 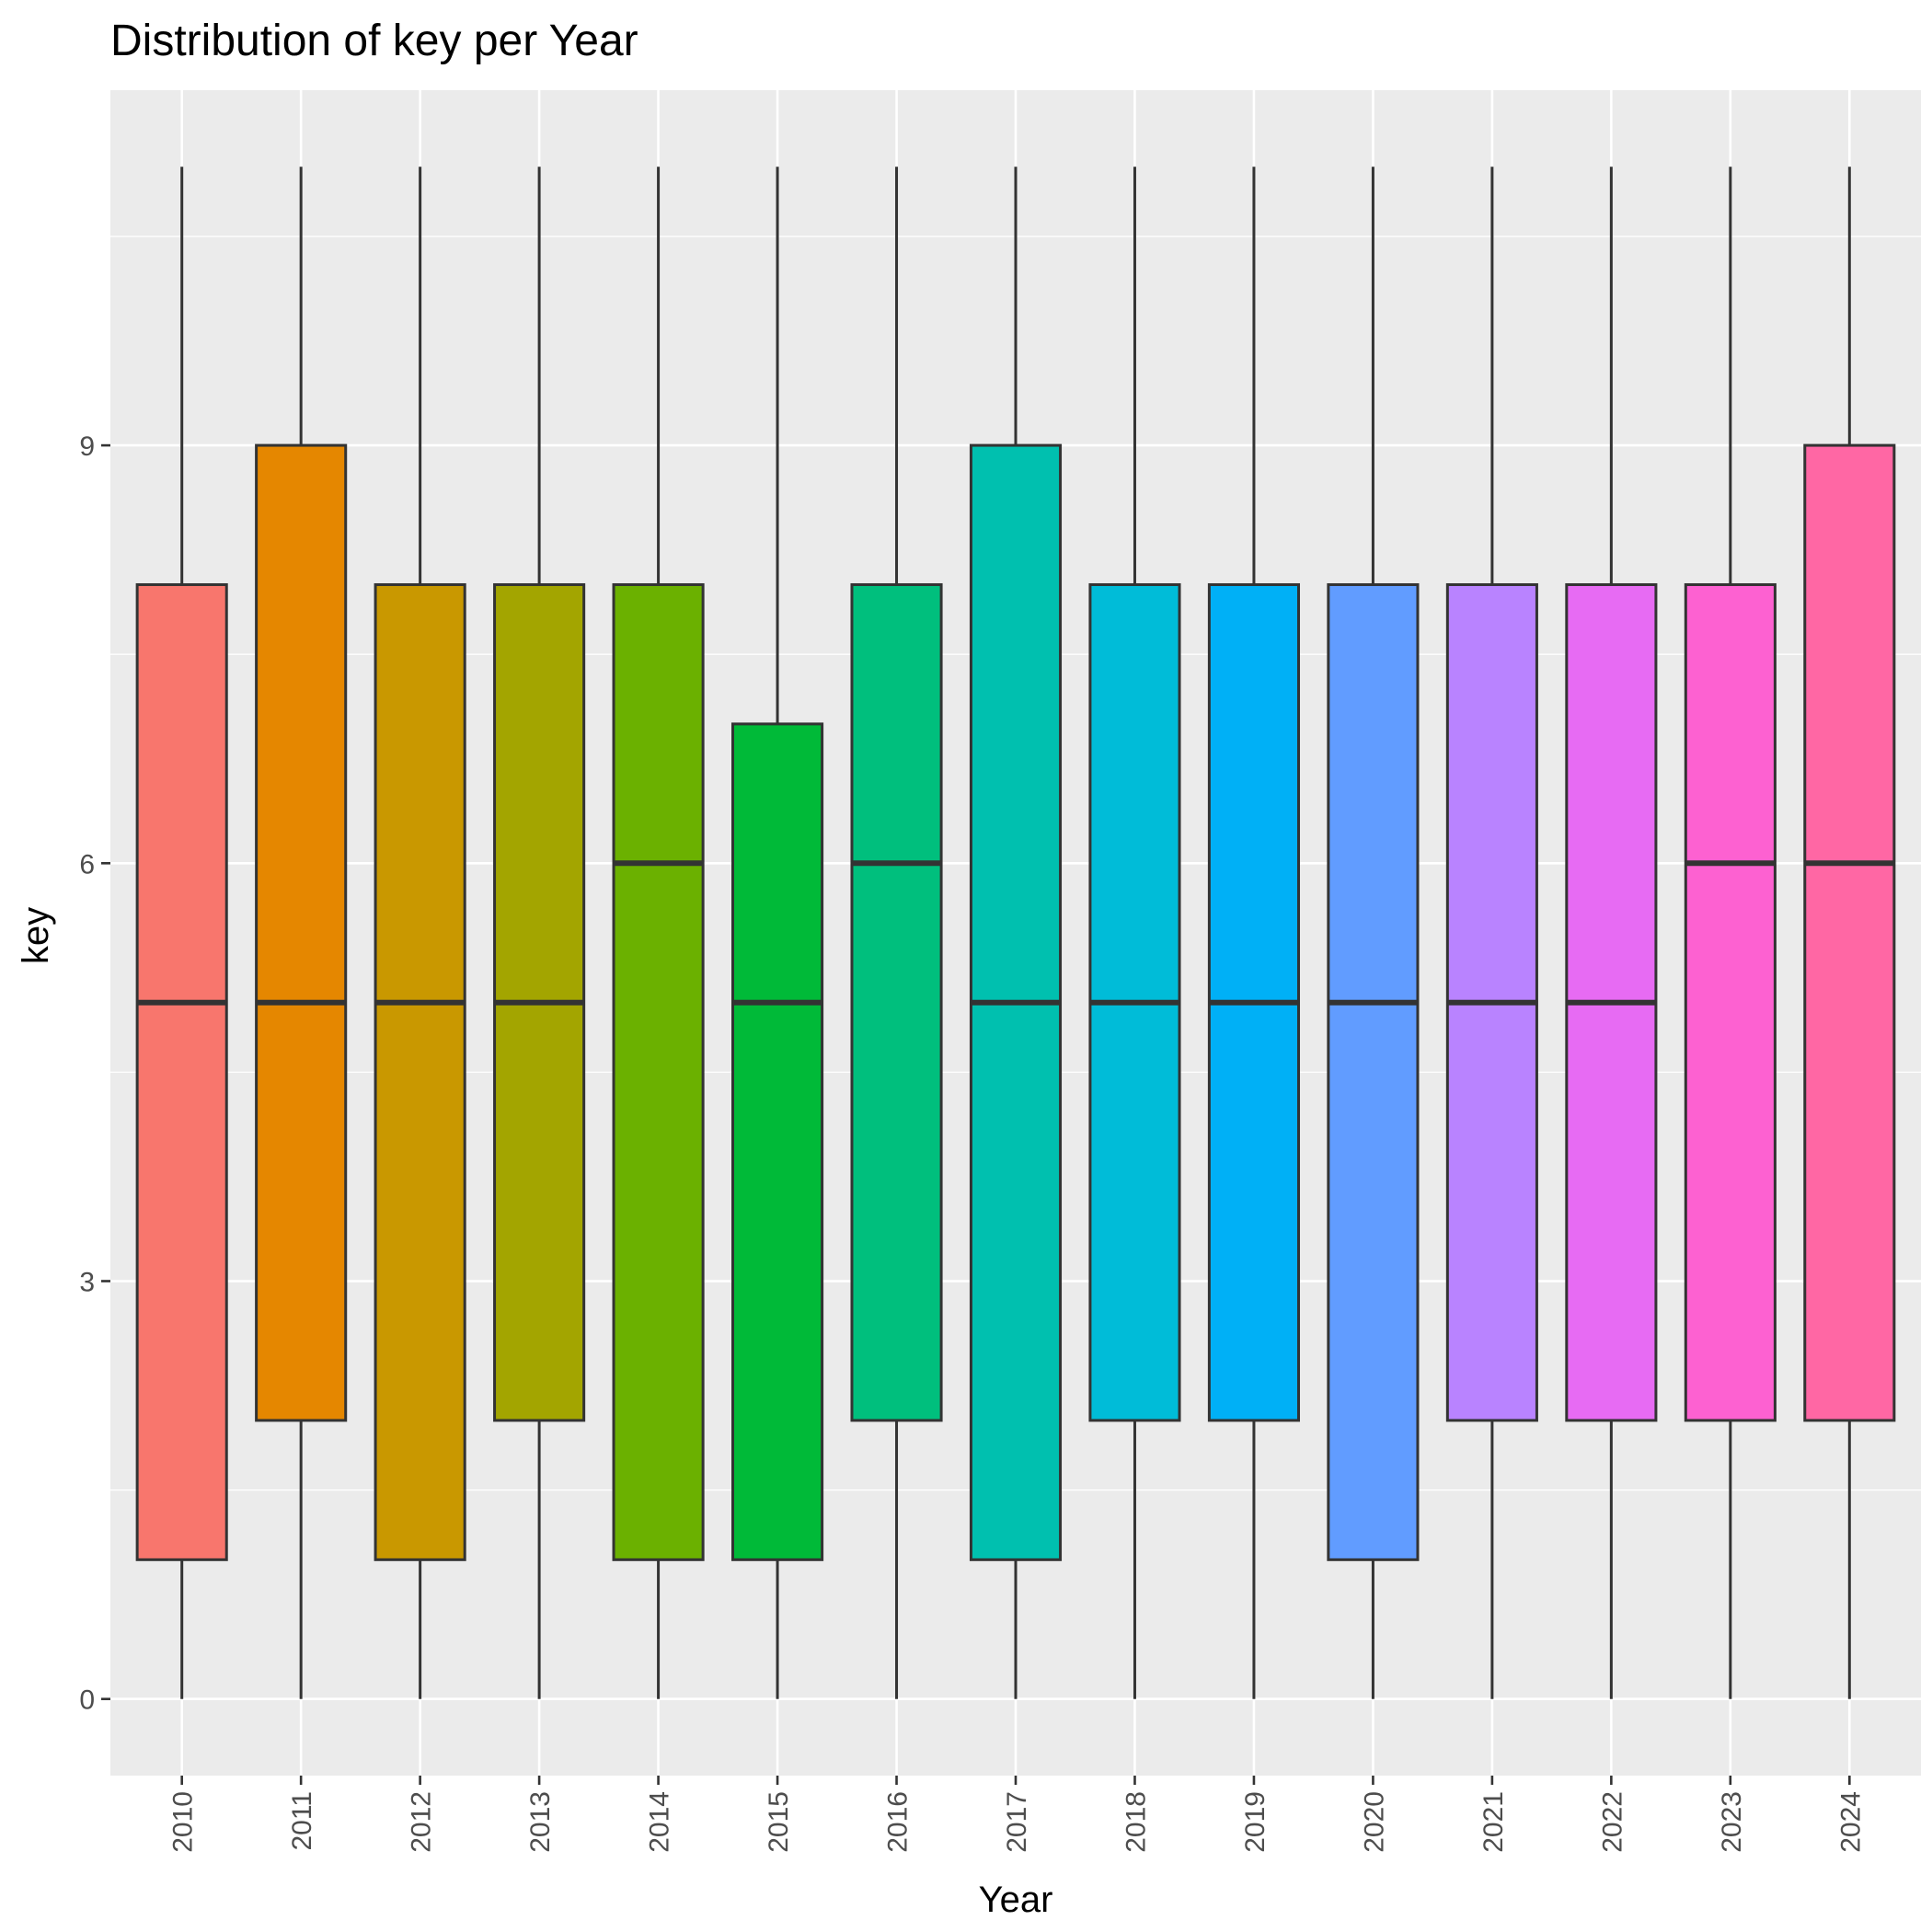 I want to click on box-2010, so click(x=181, y=933).